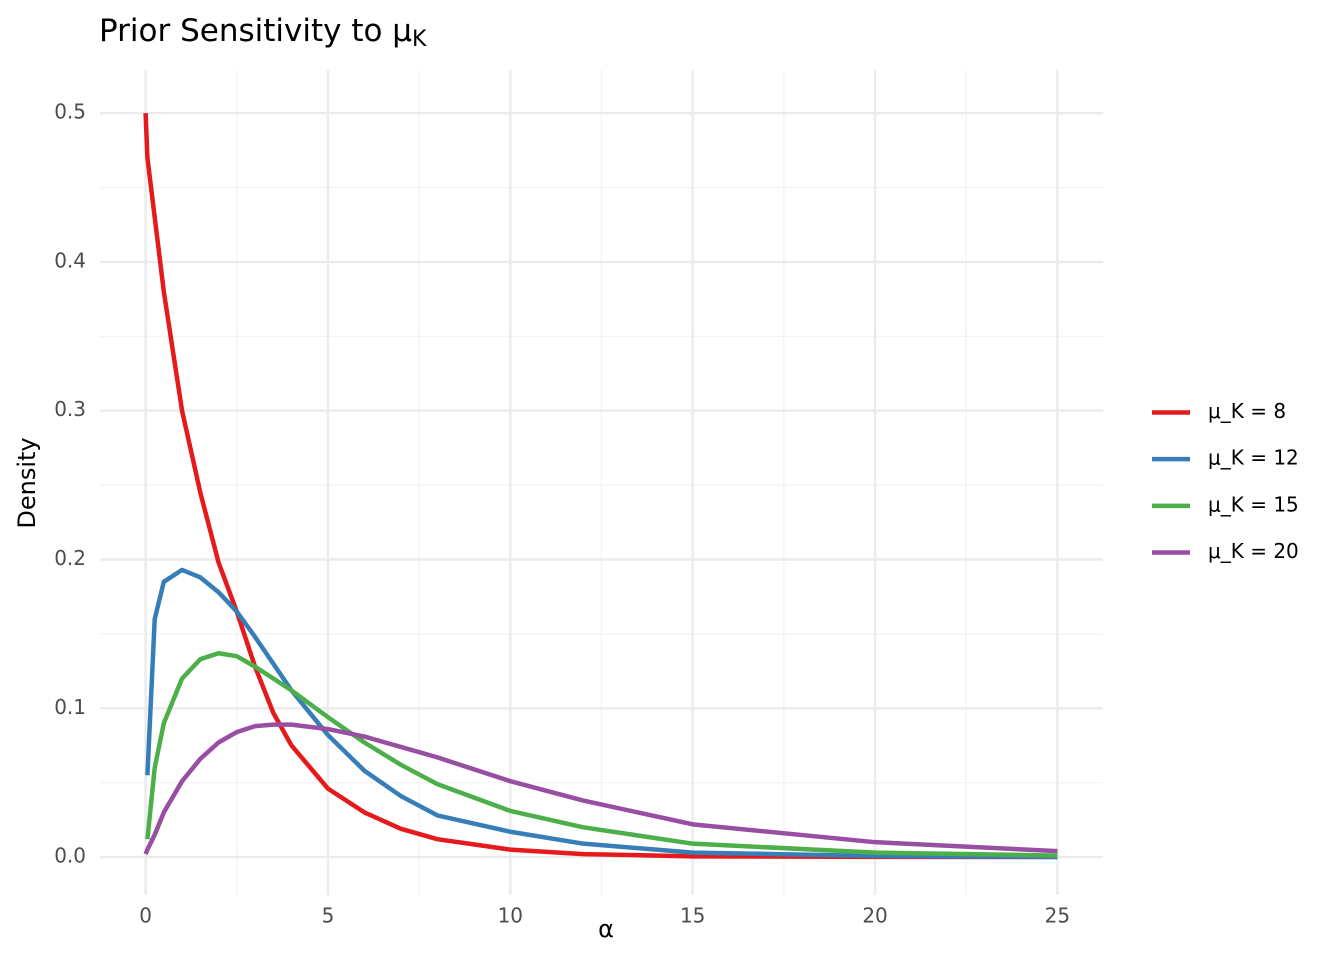 This screenshot has height=964, width=1344. I want to click on legend: μ_K = 8 μ_K = 12 μ_K = 15 μ_K = 20, so click(1225, 481).